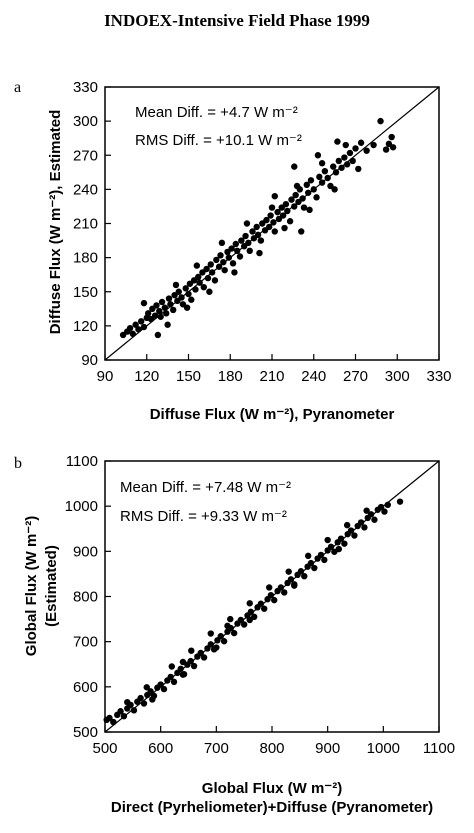 The width and height of the screenshot is (474, 833). Describe the element at coordinates (81, 506) in the screenshot. I see `y-tick-label: 1000` at that location.